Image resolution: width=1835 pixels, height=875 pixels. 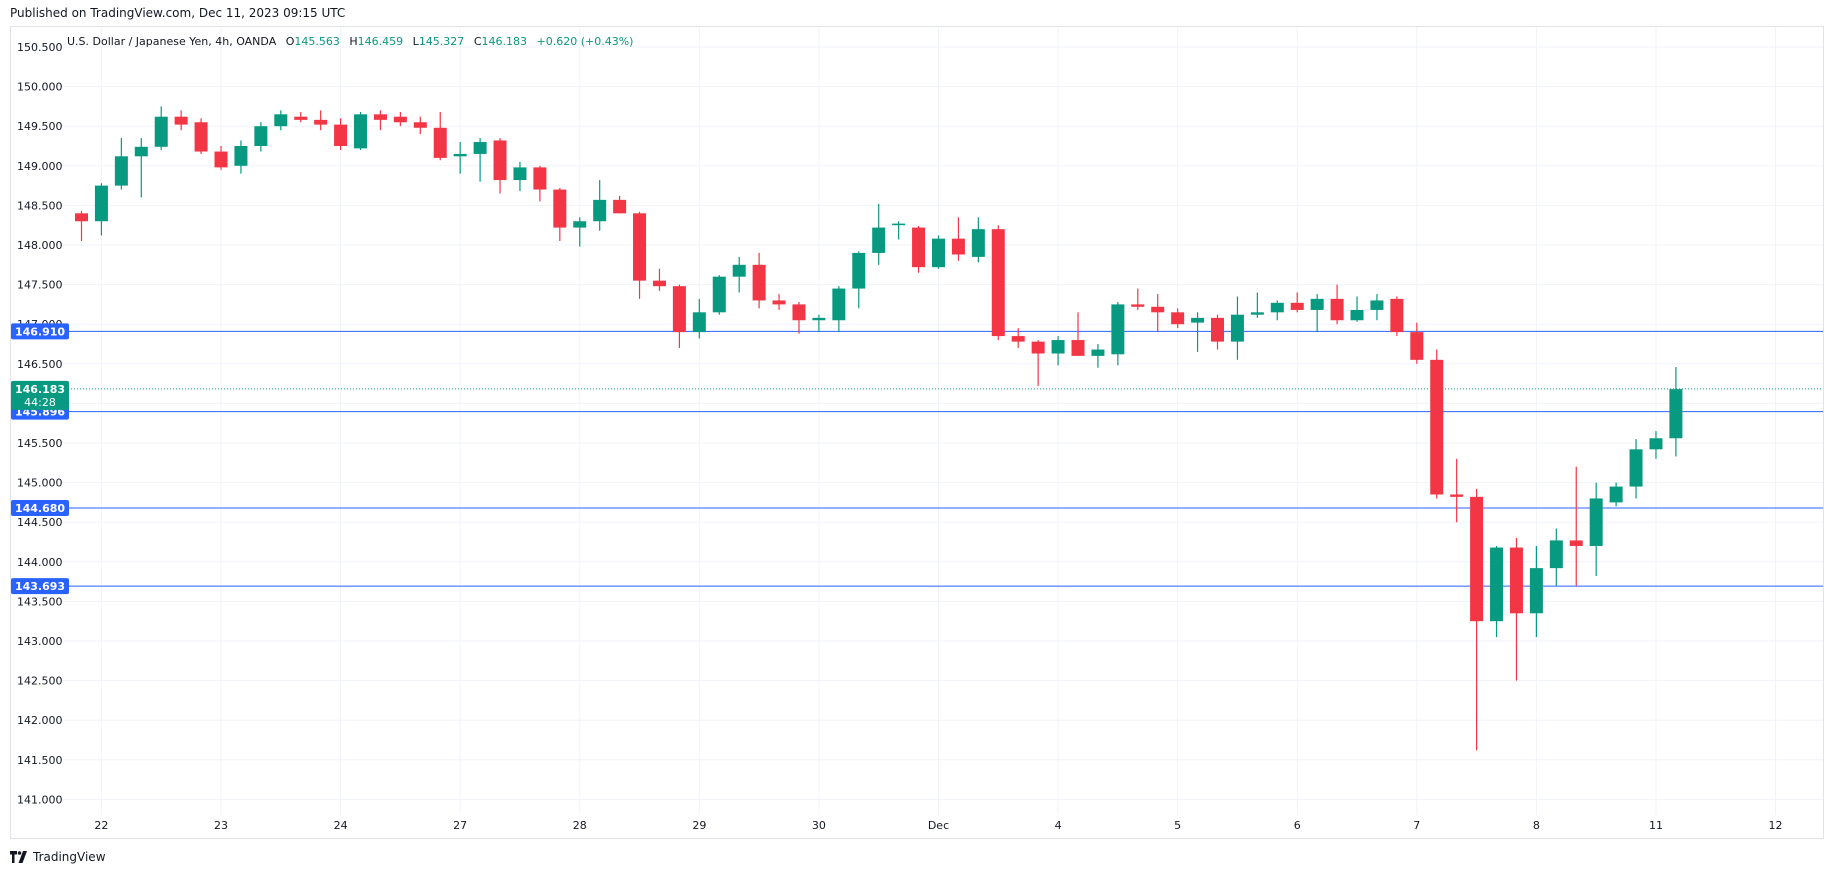 What do you see at coordinates (580, 825) in the screenshot?
I see `x-tick-label: 28` at bounding box center [580, 825].